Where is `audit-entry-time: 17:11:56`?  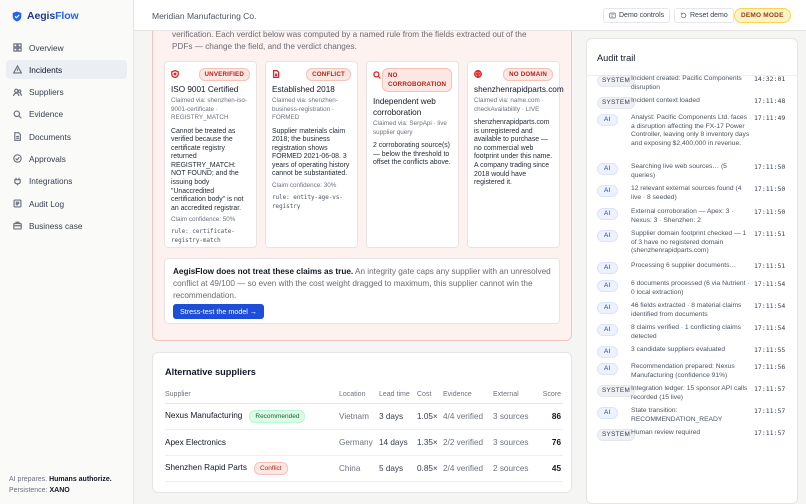 audit-entry-time: 17:11:56 is located at coordinates (770, 367).